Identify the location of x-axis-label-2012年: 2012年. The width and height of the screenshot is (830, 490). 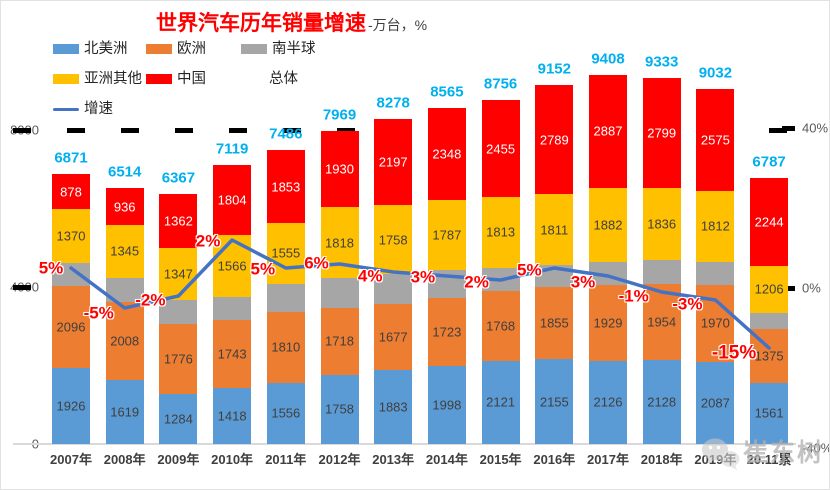
(339, 459).